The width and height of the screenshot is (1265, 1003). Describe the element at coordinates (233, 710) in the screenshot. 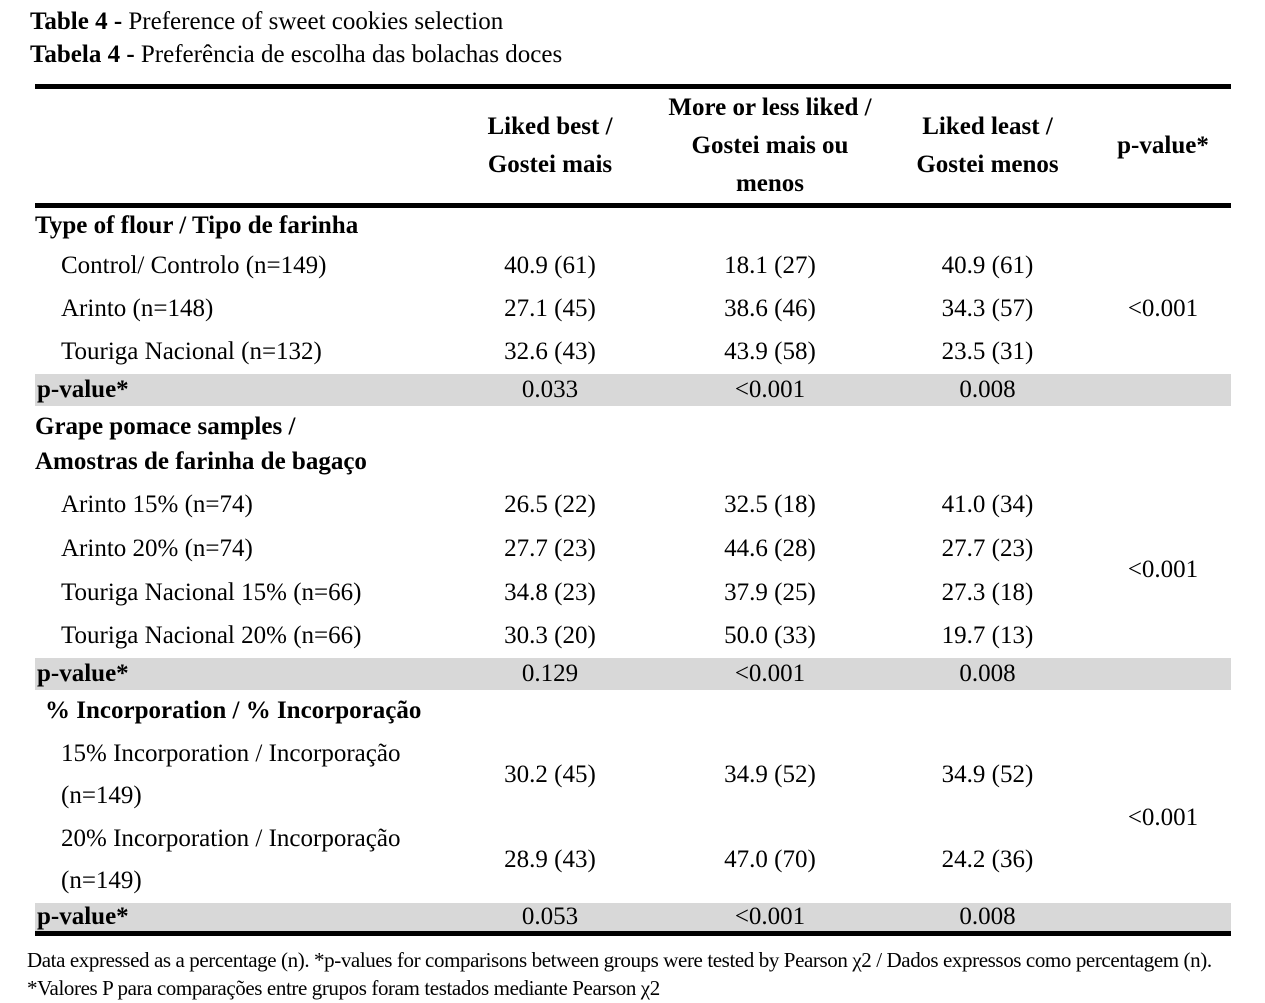

I see `section-header-incorporation: % Incorporation / % Incorporação` at that location.